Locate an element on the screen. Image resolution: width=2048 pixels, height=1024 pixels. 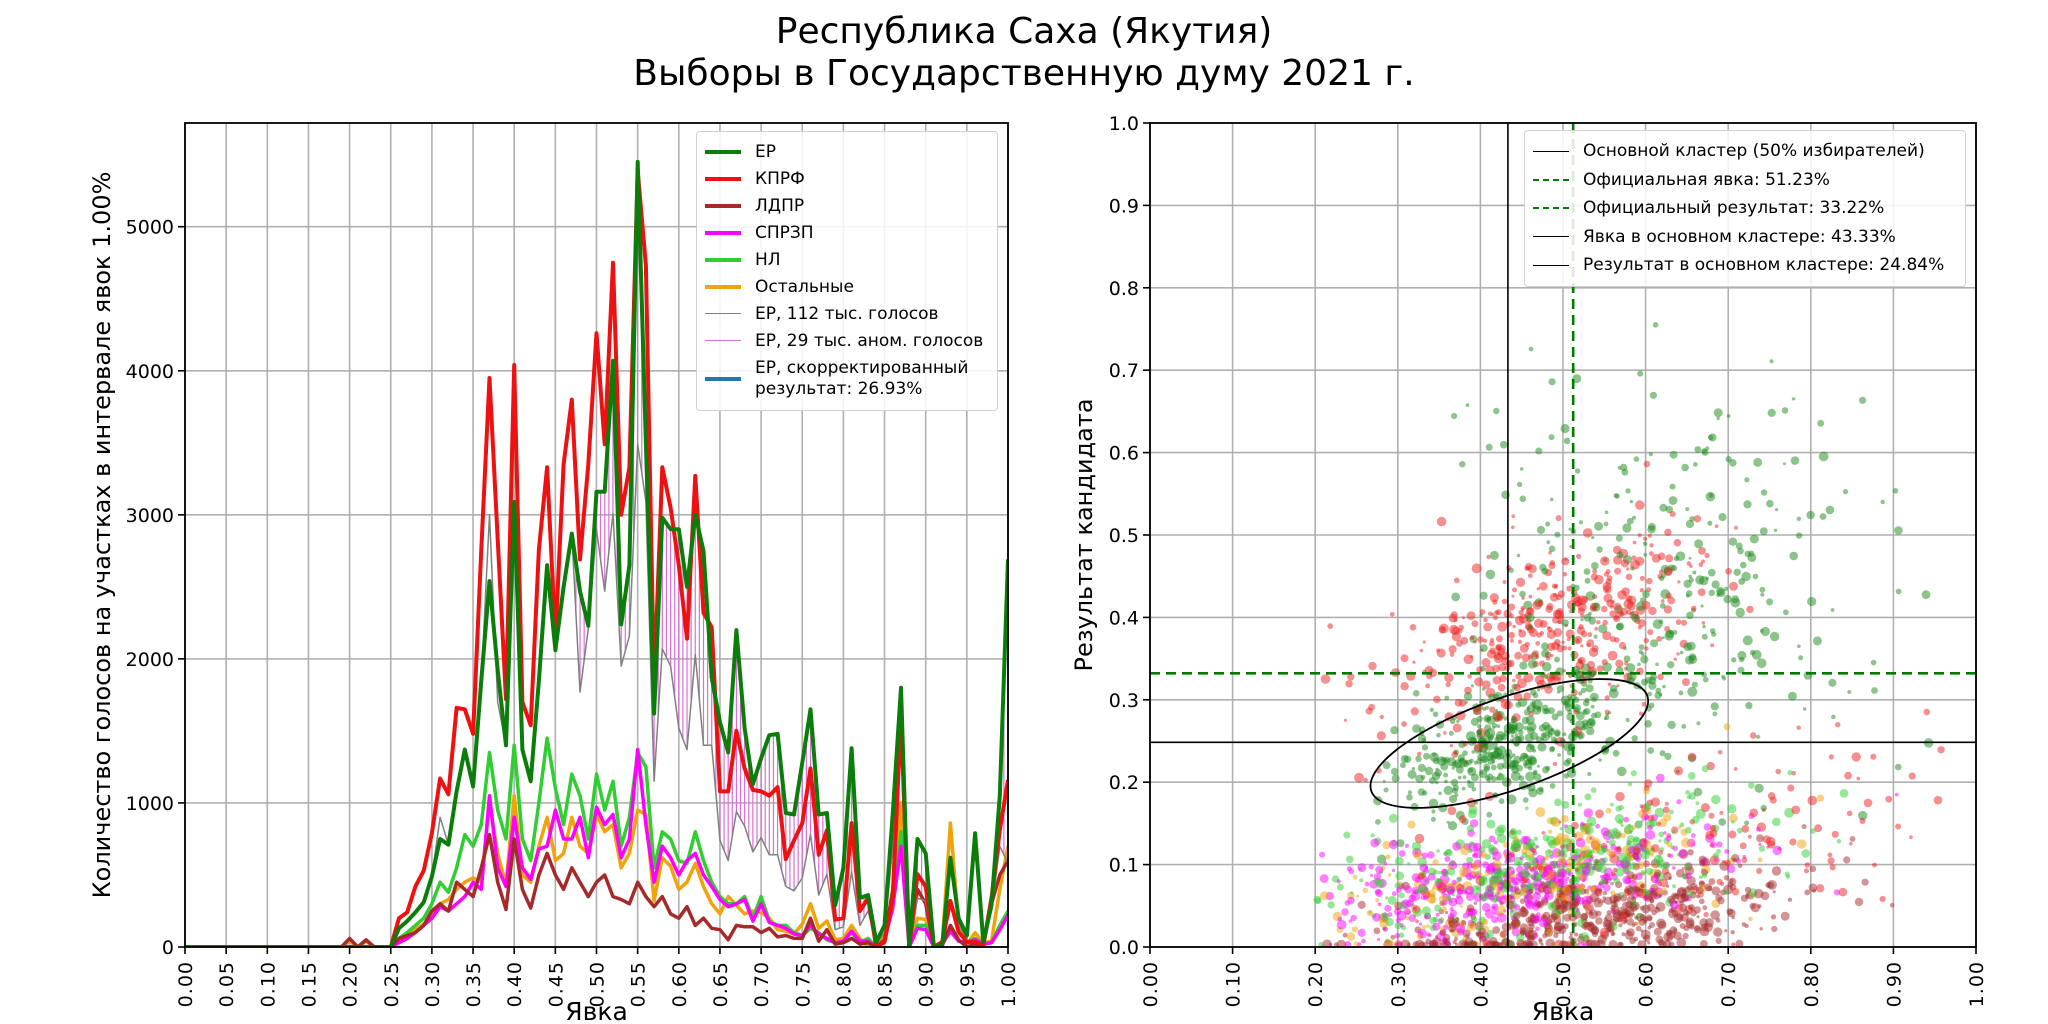
x-tick-label: 0.10 is located at coordinates (268, 984).